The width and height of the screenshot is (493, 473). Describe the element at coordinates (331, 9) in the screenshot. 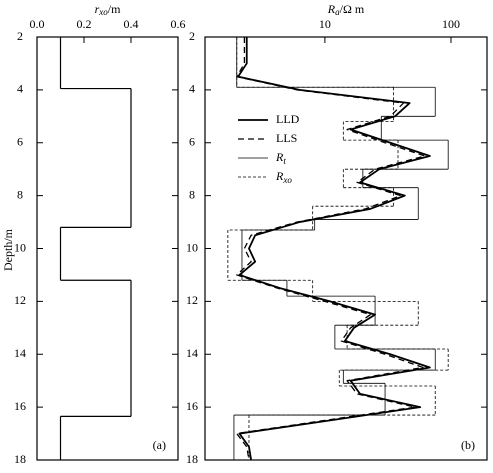

I see `label-part: R` at that location.